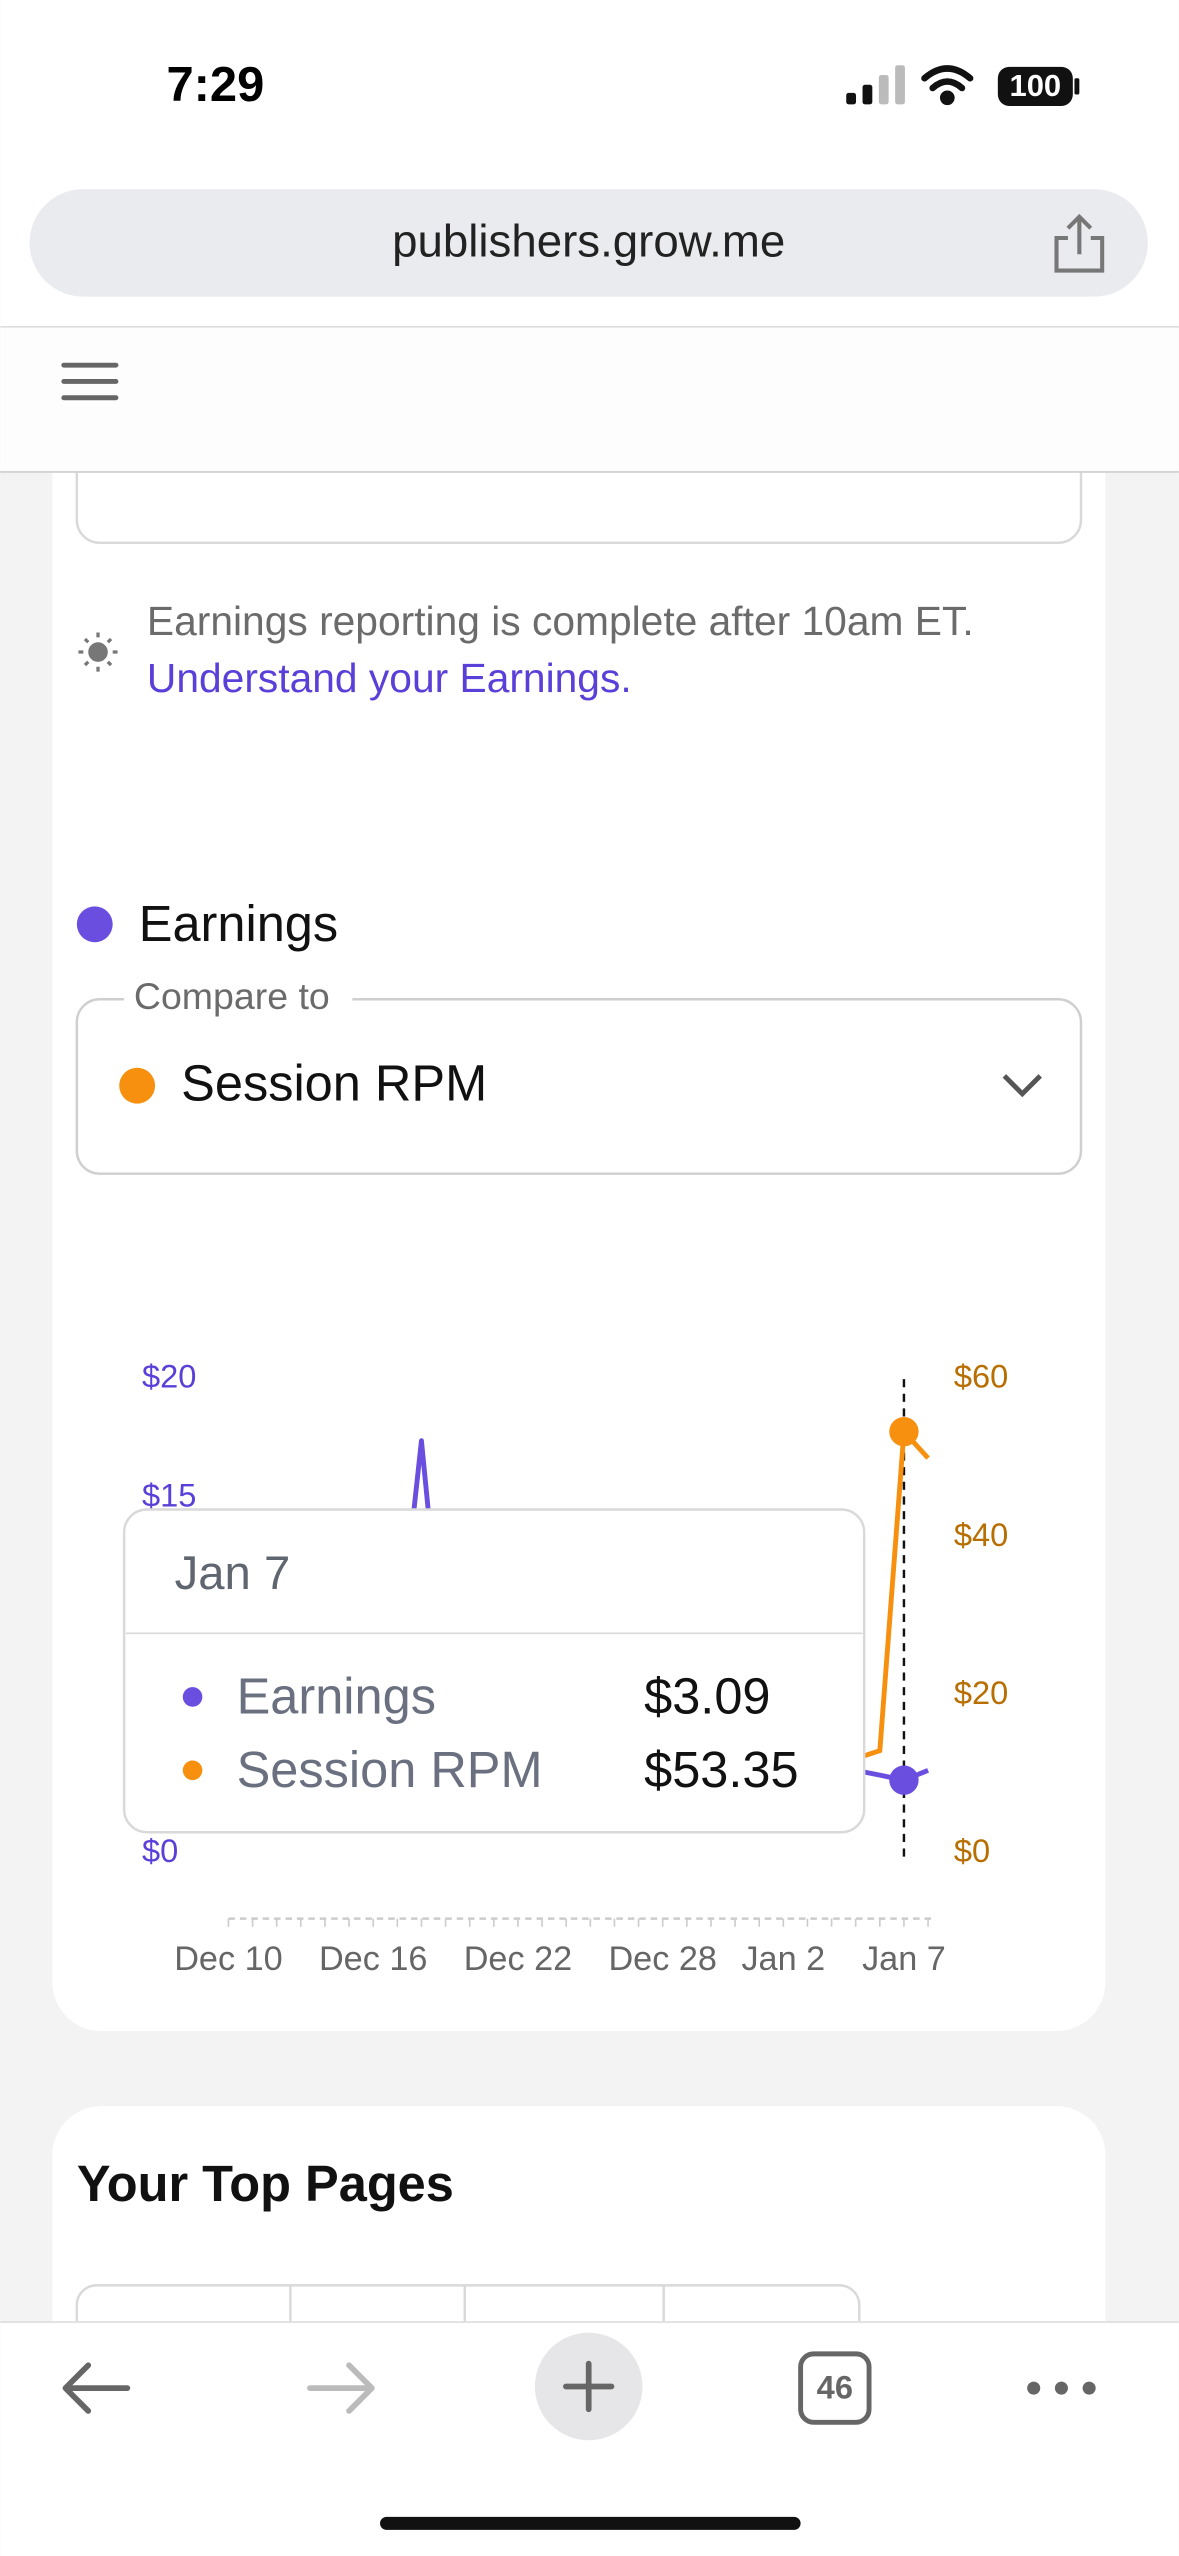  What do you see at coordinates (875, 85) in the screenshot?
I see `signal` at bounding box center [875, 85].